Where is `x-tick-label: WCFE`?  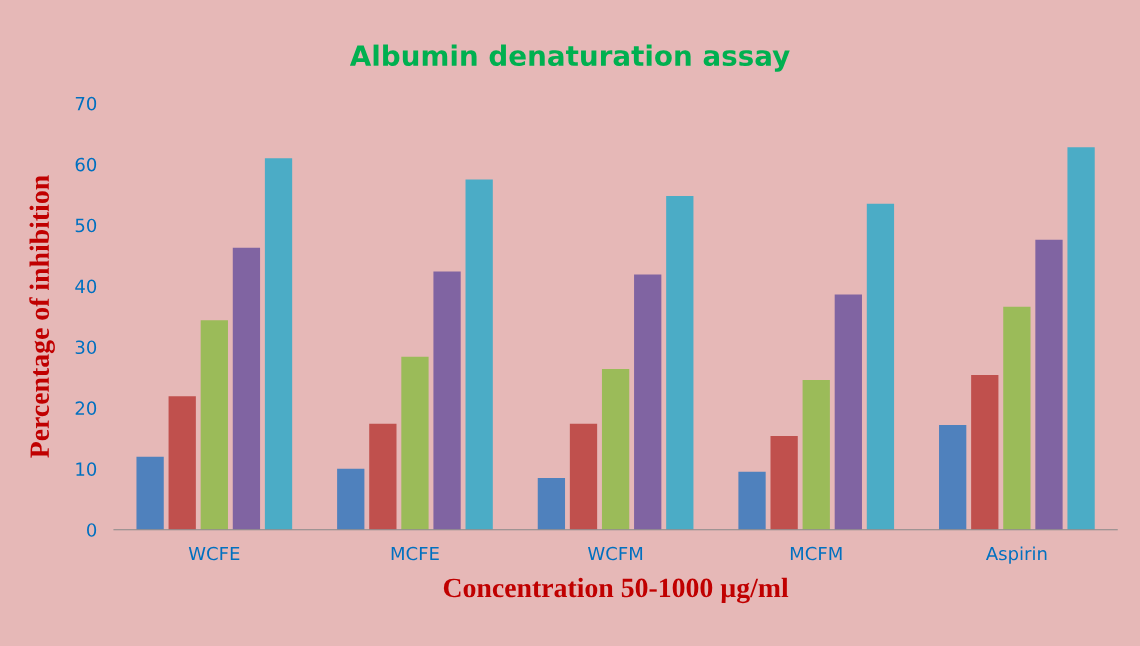 x-tick-label: WCFE is located at coordinates (214, 553).